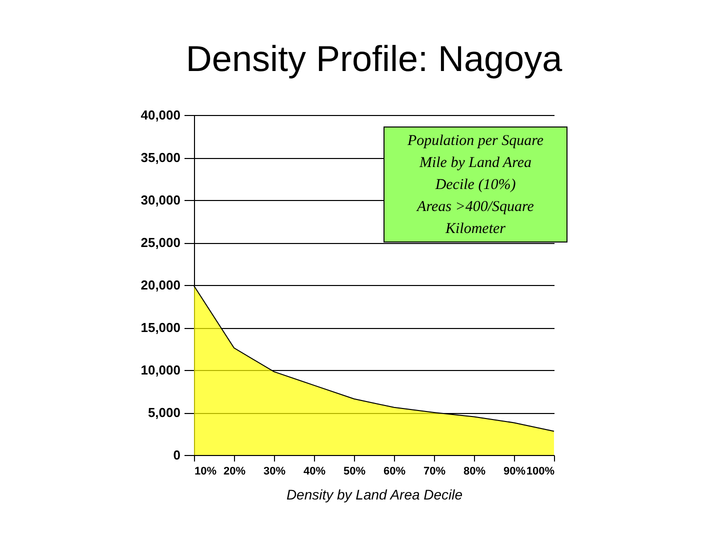 This screenshot has width=720, height=540. What do you see at coordinates (160, 285) in the screenshot?
I see `y-tick-label: 20,000` at bounding box center [160, 285].